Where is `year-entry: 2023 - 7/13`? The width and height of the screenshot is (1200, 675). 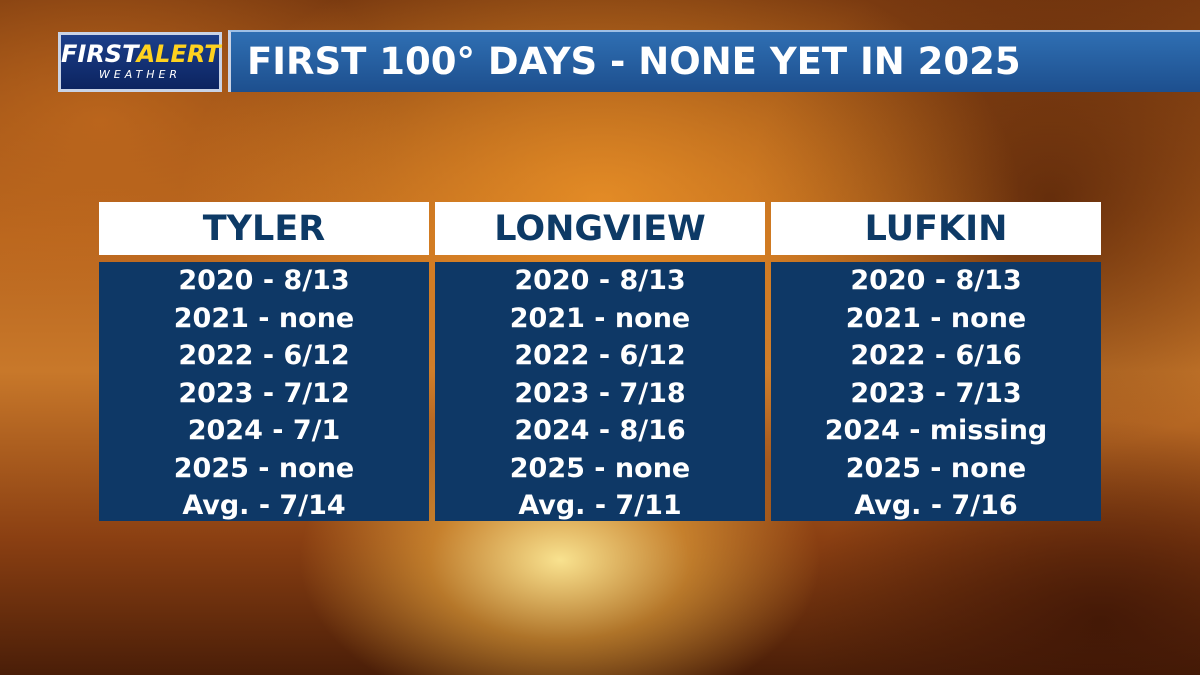 year-entry: 2023 - 7/13 is located at coordinates (936, 393).